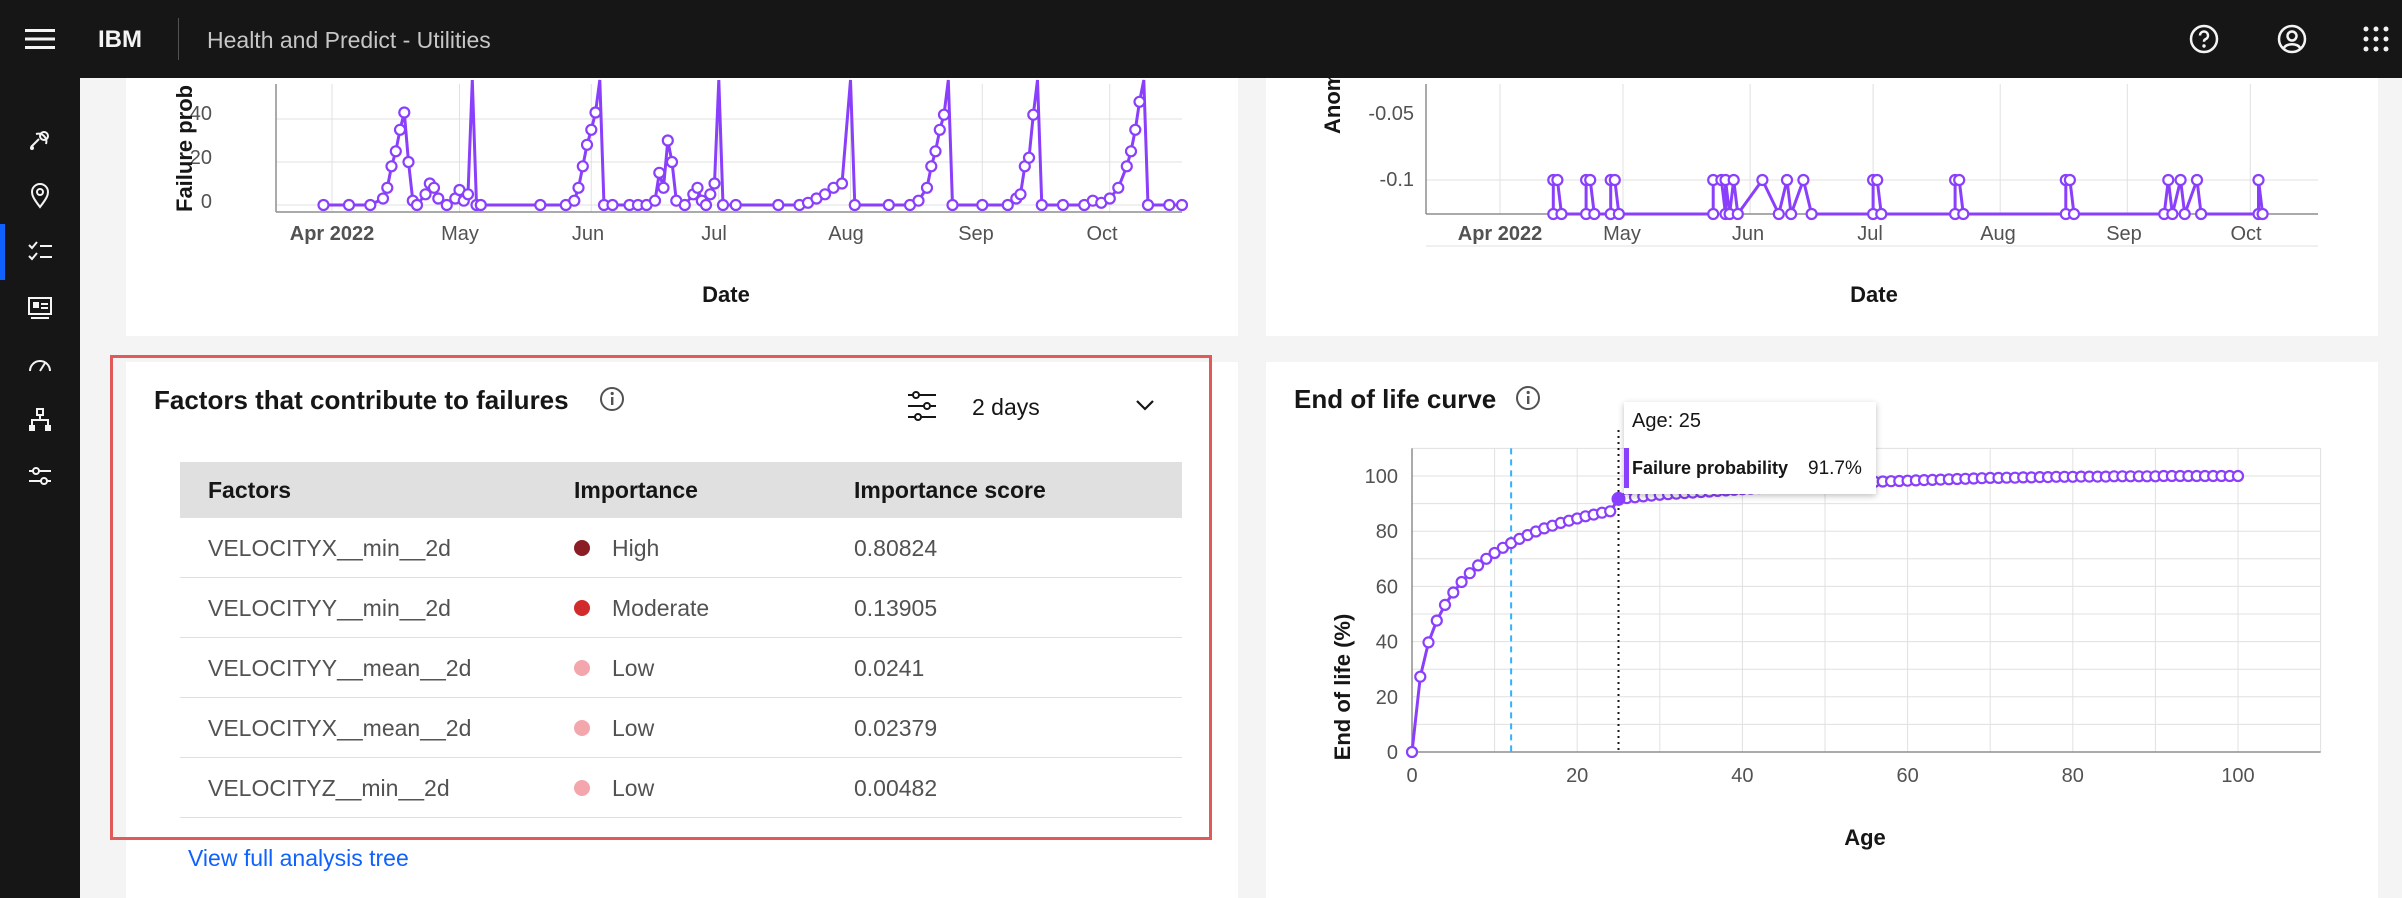  I want to click on x-tick-label: Sep, so click(2124, 234).